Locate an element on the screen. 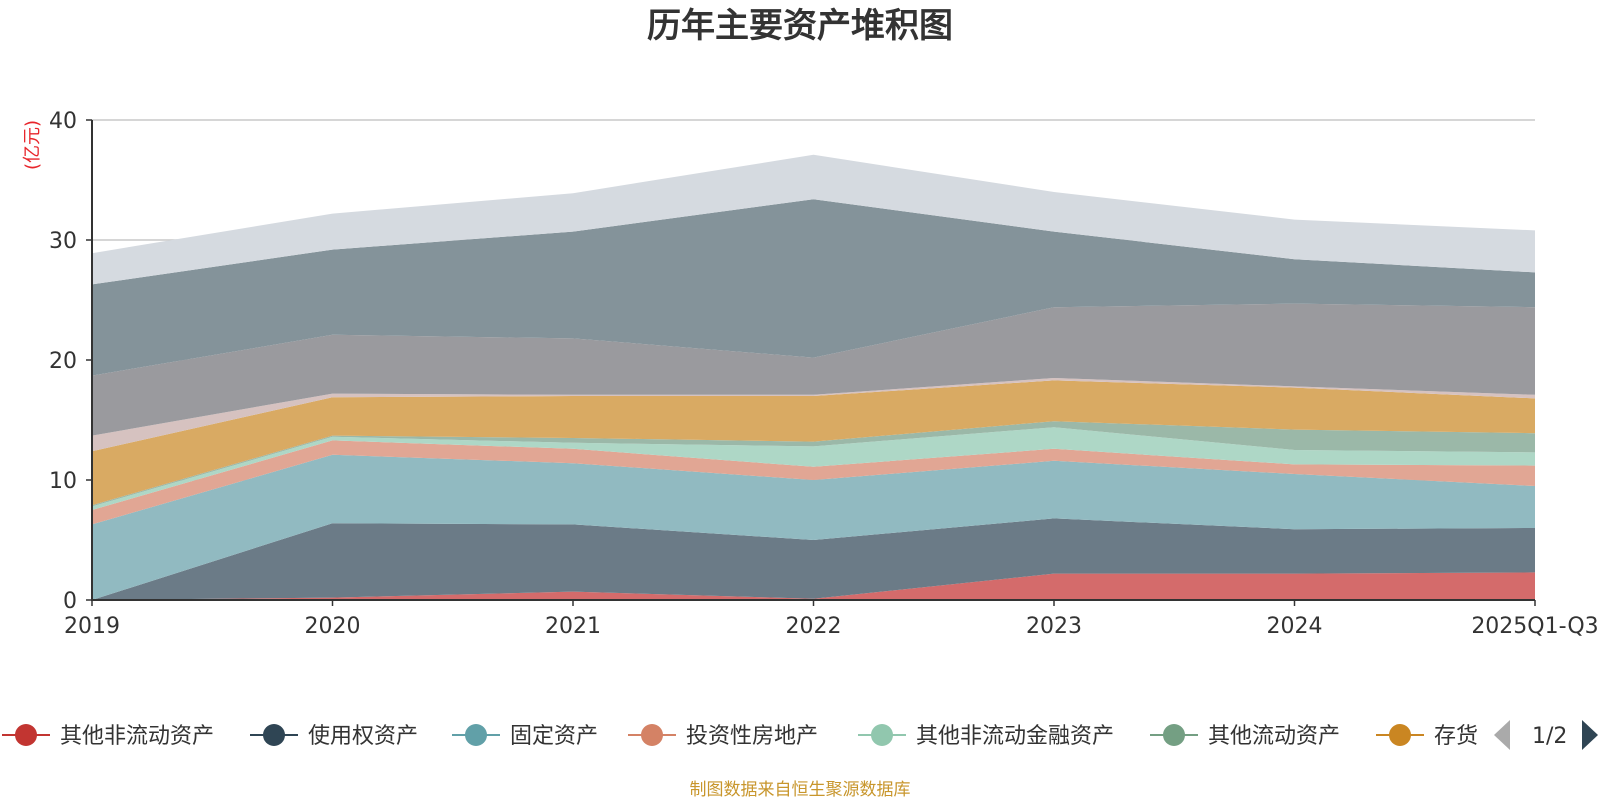 The height and width of the screenshot is (800, 1600). legend-label: 其他非流动金融资产 is located at coordinates (1015, 736).